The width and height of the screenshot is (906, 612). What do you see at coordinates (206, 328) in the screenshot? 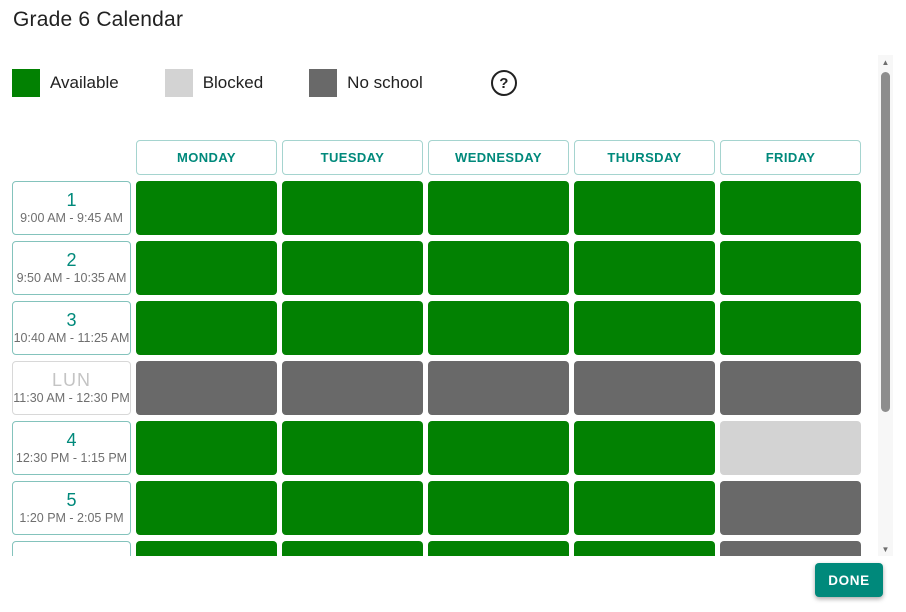
I see `calendar-cell-3-monday` at bounding box center [206, 328].